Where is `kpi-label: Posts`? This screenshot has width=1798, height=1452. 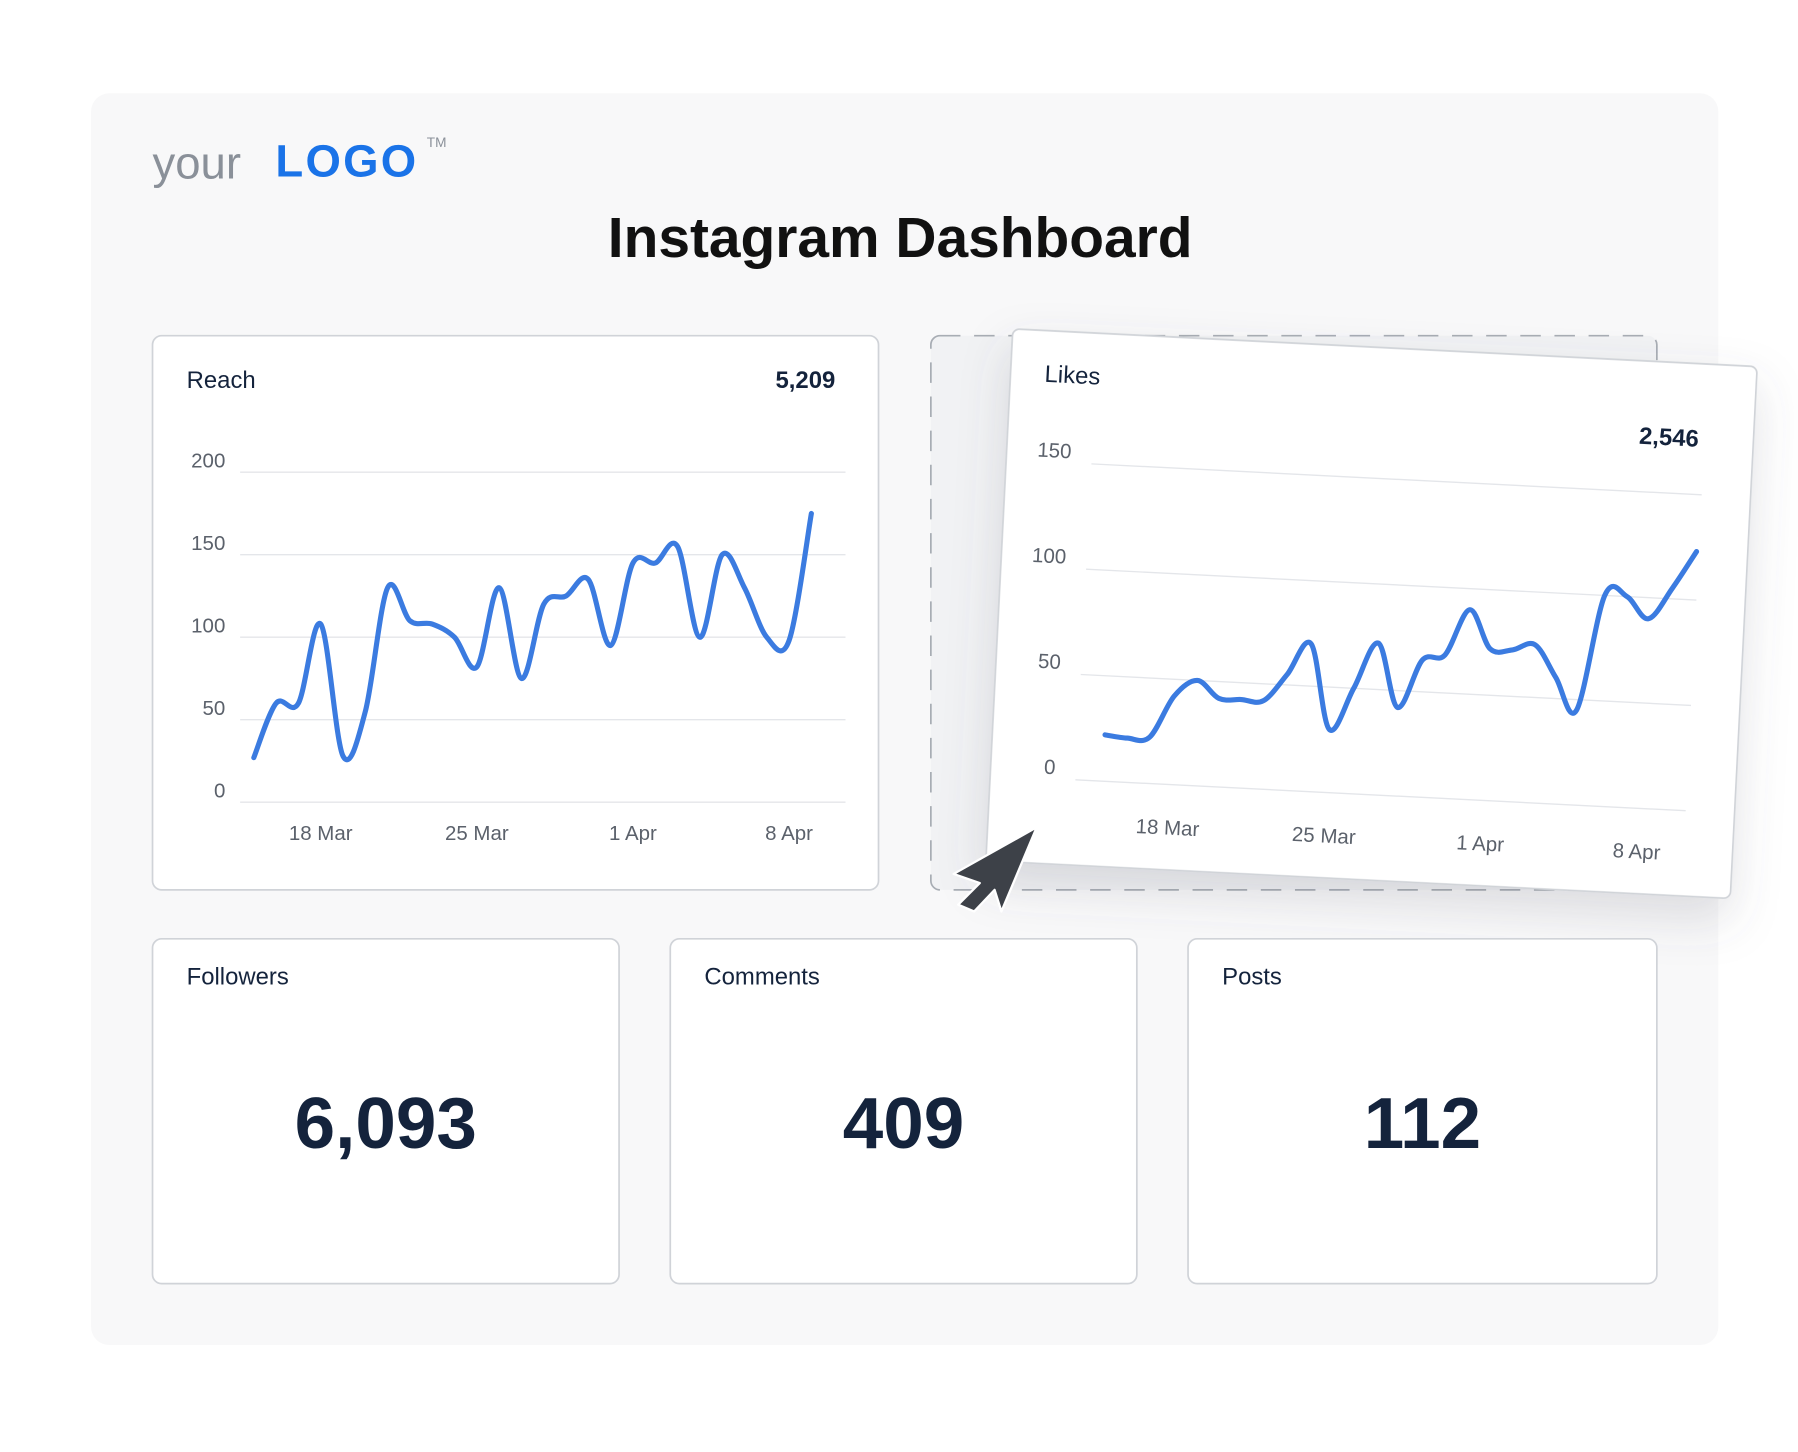
kpi-label: Posts is located at coordinates (1252, 976).